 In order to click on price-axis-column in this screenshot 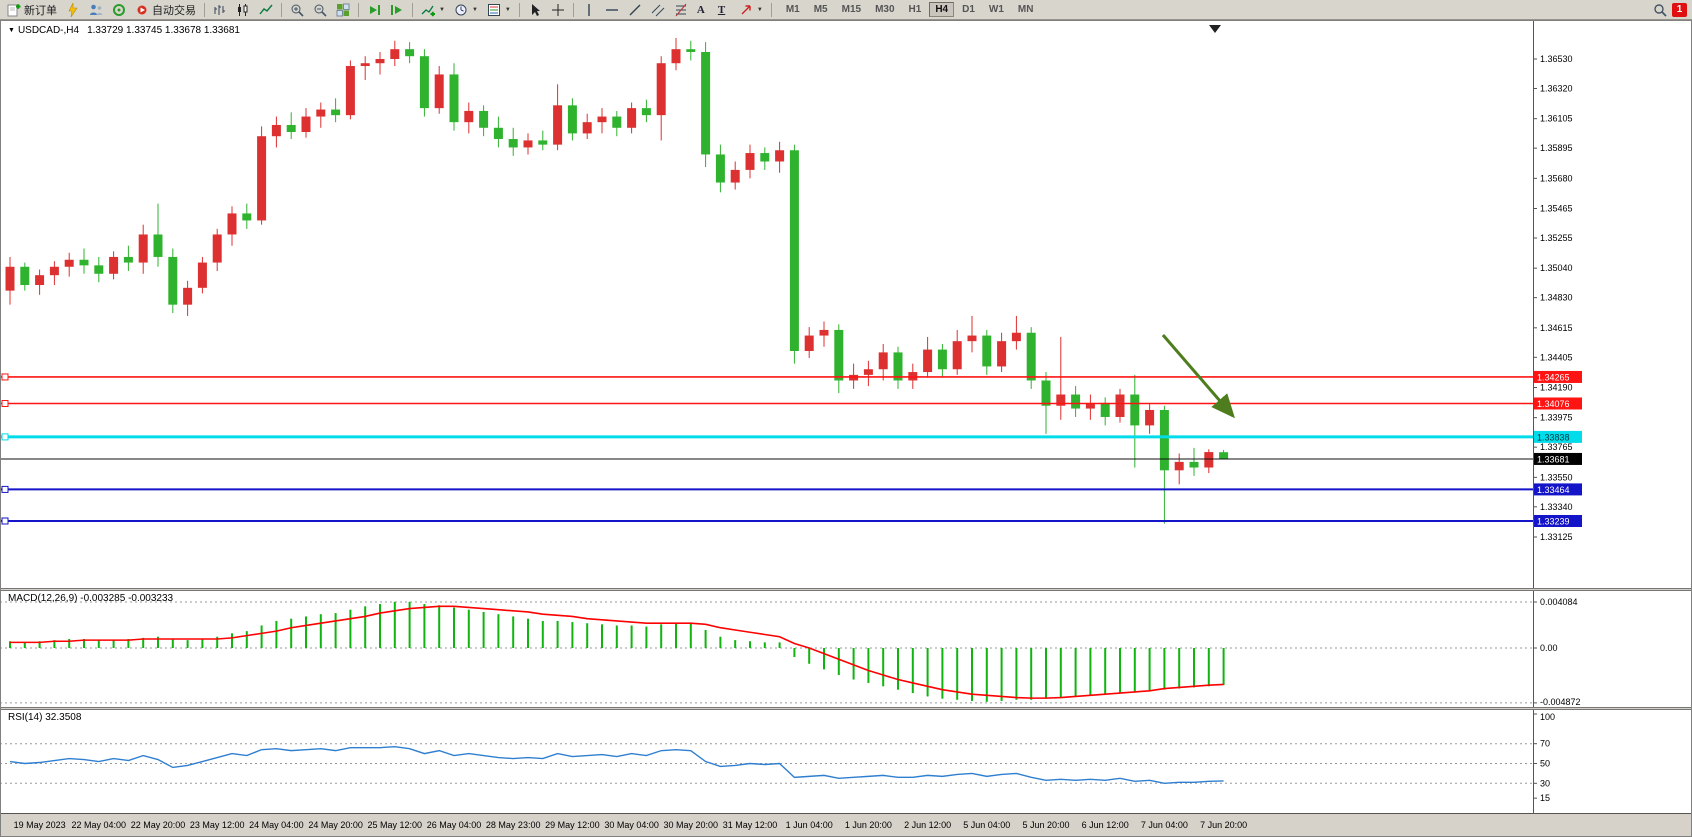, I will do `click(1613, 417)`.